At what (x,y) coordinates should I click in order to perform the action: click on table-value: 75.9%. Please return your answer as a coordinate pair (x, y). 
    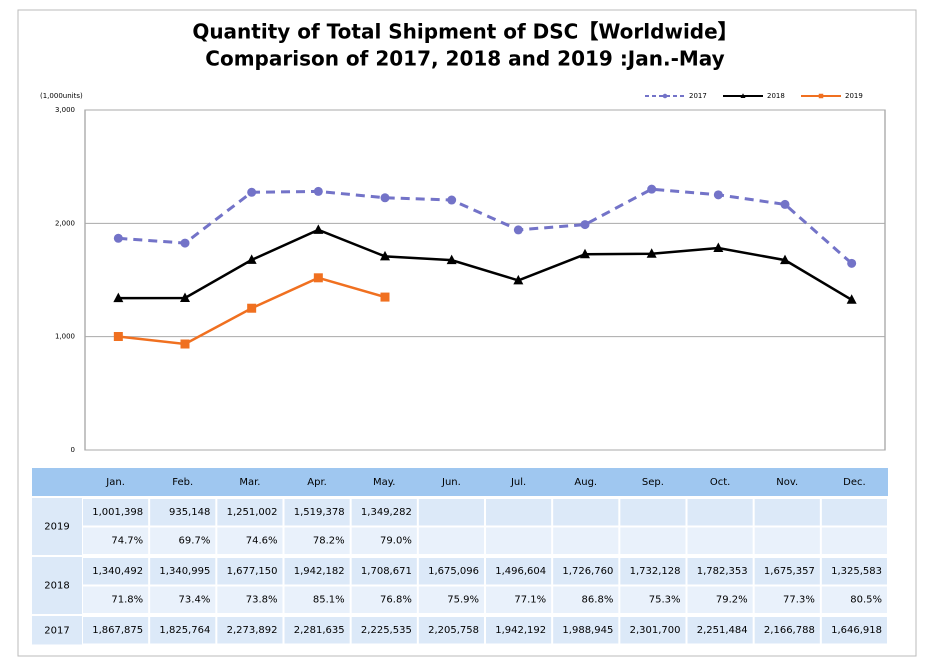
    Looking at the image, I should click on (463, 600).